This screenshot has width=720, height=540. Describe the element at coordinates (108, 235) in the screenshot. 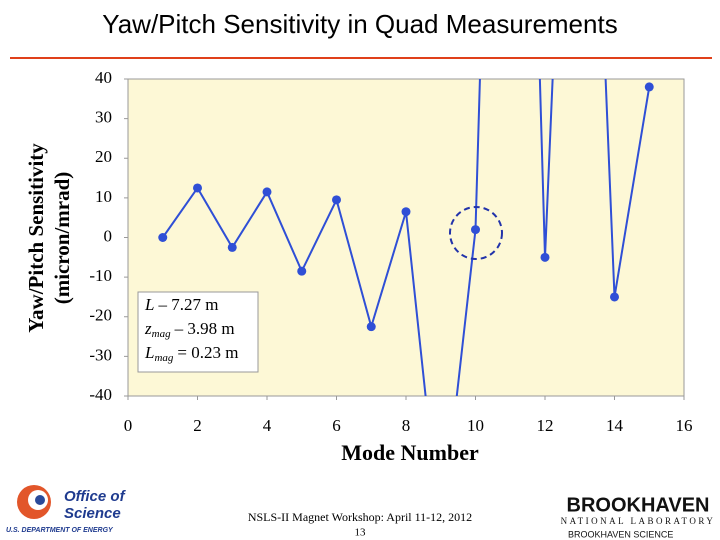

I see `y-tick-label: 0` at that location.